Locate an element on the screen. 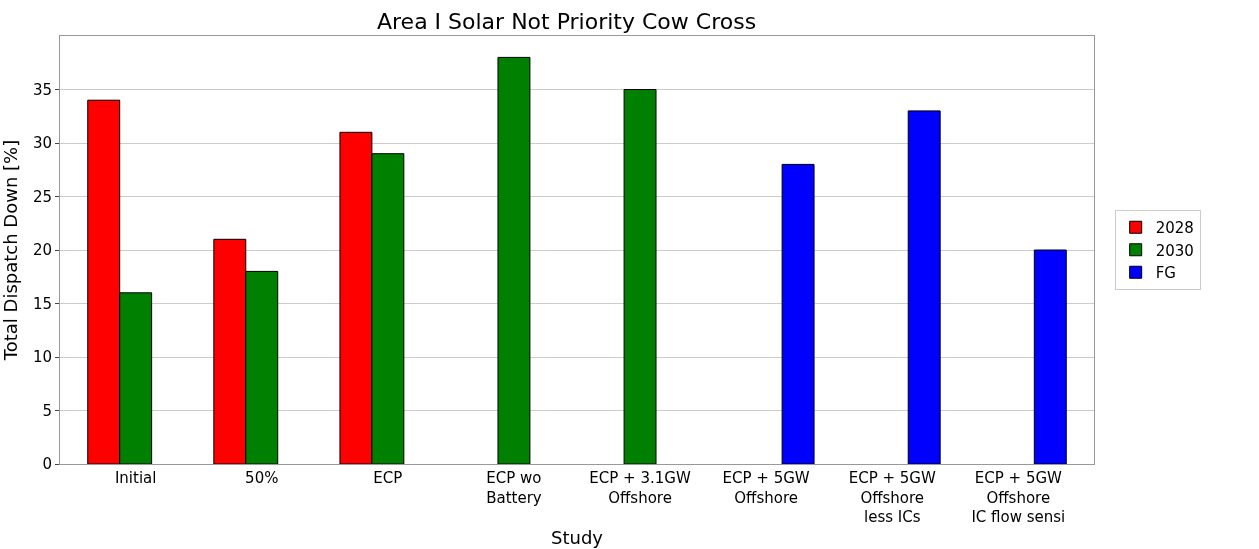 Image resolution: width=1259 pixels, height=549 pixels. x-tick-label: ECP wo Battery is located at coordinates (514, 488).